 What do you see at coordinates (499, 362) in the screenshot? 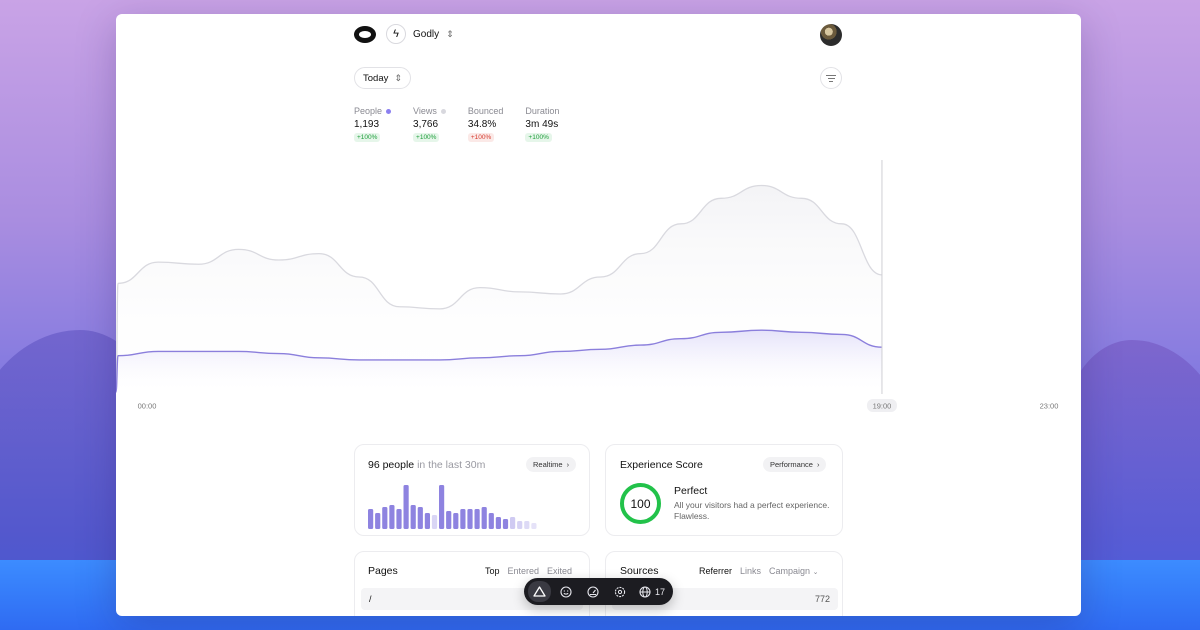
I see `series-area` at bounding box center [499, 362].